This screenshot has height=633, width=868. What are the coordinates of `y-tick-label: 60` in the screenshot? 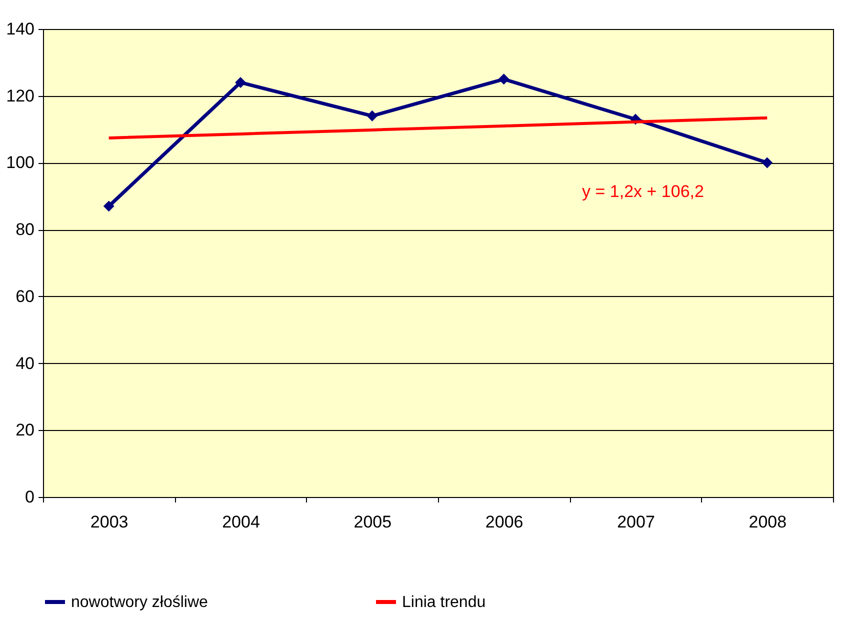 It's located at (25, 296).